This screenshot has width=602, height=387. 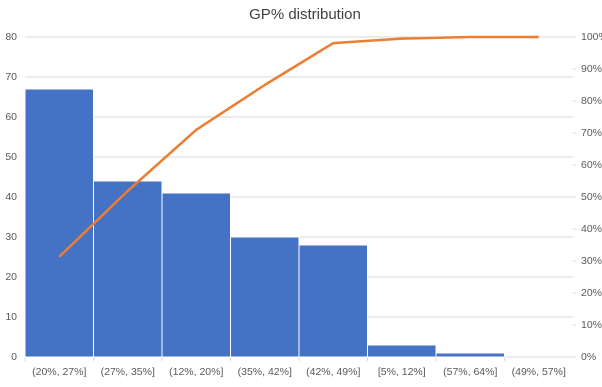 I want to click on x-tick-label: (35%, 42%], so click(x=265, y=372).